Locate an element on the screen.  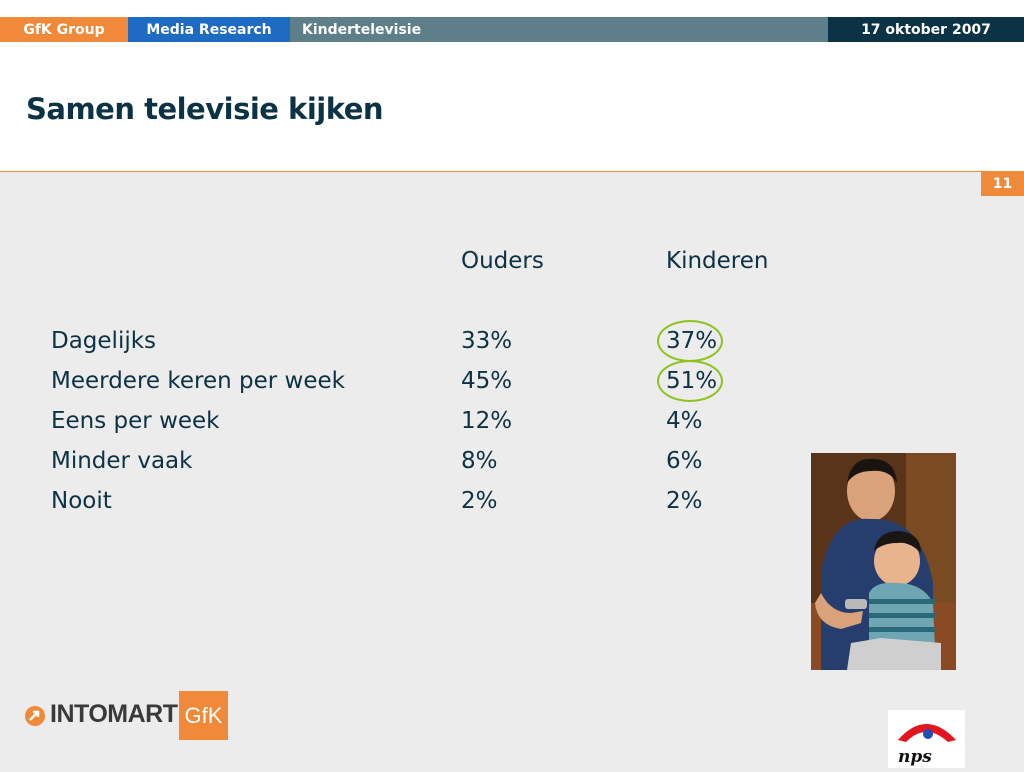
nav-gfk-group: GfK Group is located at coordinates (64, 29).